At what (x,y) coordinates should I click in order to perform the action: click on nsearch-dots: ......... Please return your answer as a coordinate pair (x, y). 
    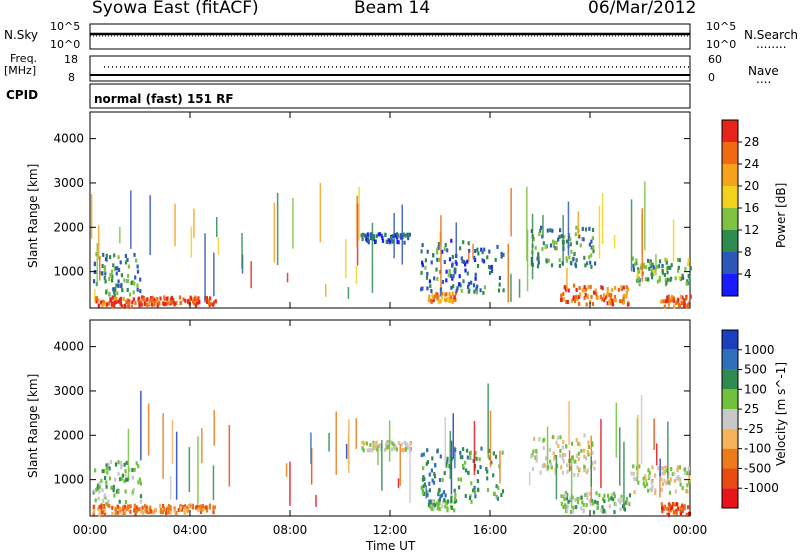
    Looking at the image, I should click on (771, 44).